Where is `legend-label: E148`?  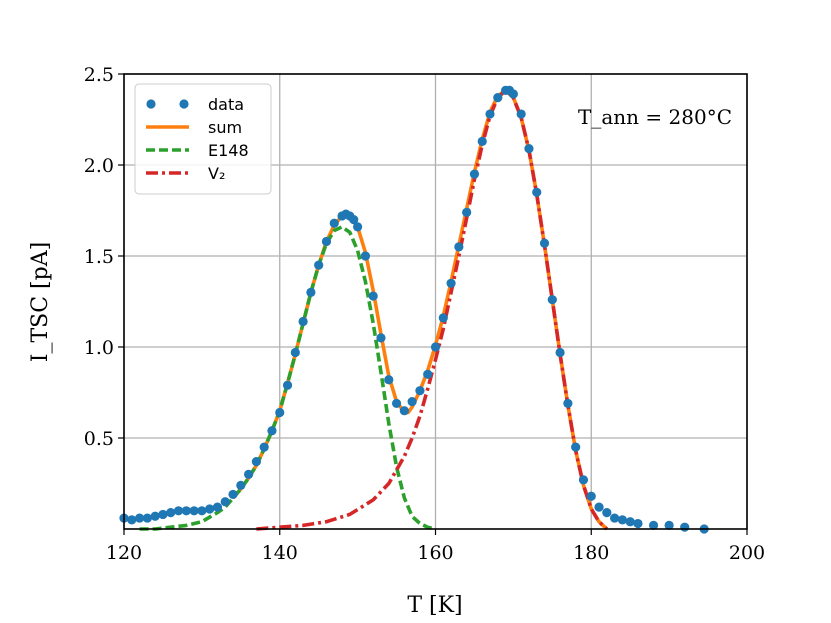 legend-label: E148 is located at coordinates (228, 150).